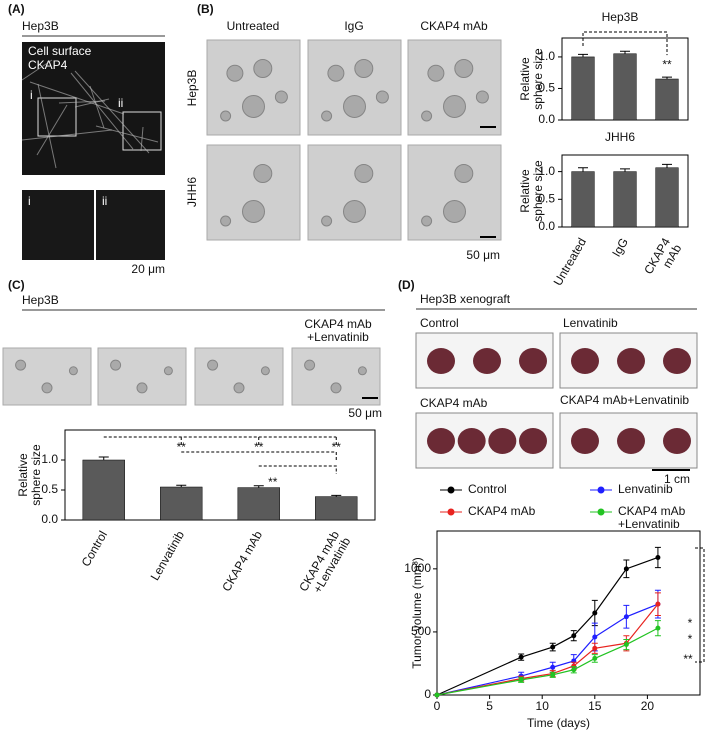  I want to click on scale-label: 1 cm, so click(677, 479).